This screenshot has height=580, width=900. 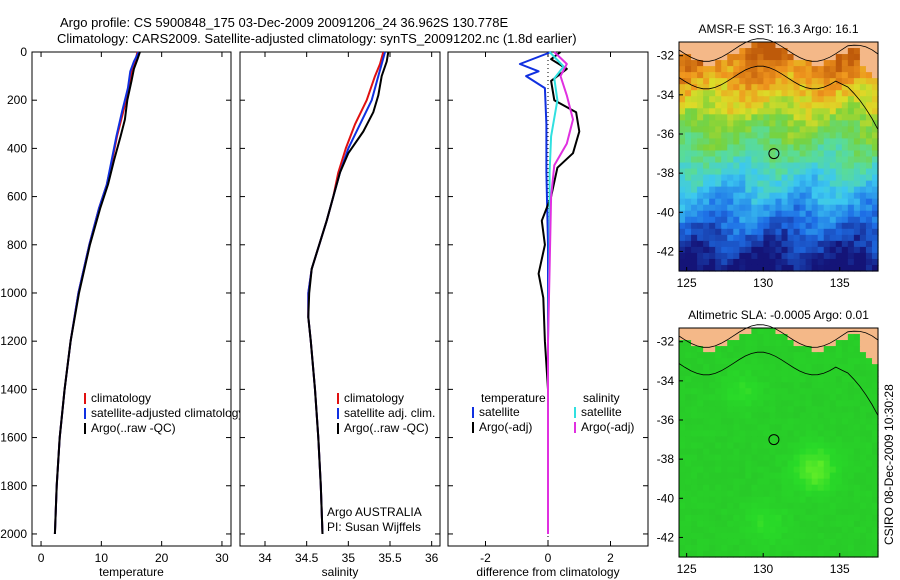 I want to click on difference-xtick-label: 0, so click(x=548, y=558).